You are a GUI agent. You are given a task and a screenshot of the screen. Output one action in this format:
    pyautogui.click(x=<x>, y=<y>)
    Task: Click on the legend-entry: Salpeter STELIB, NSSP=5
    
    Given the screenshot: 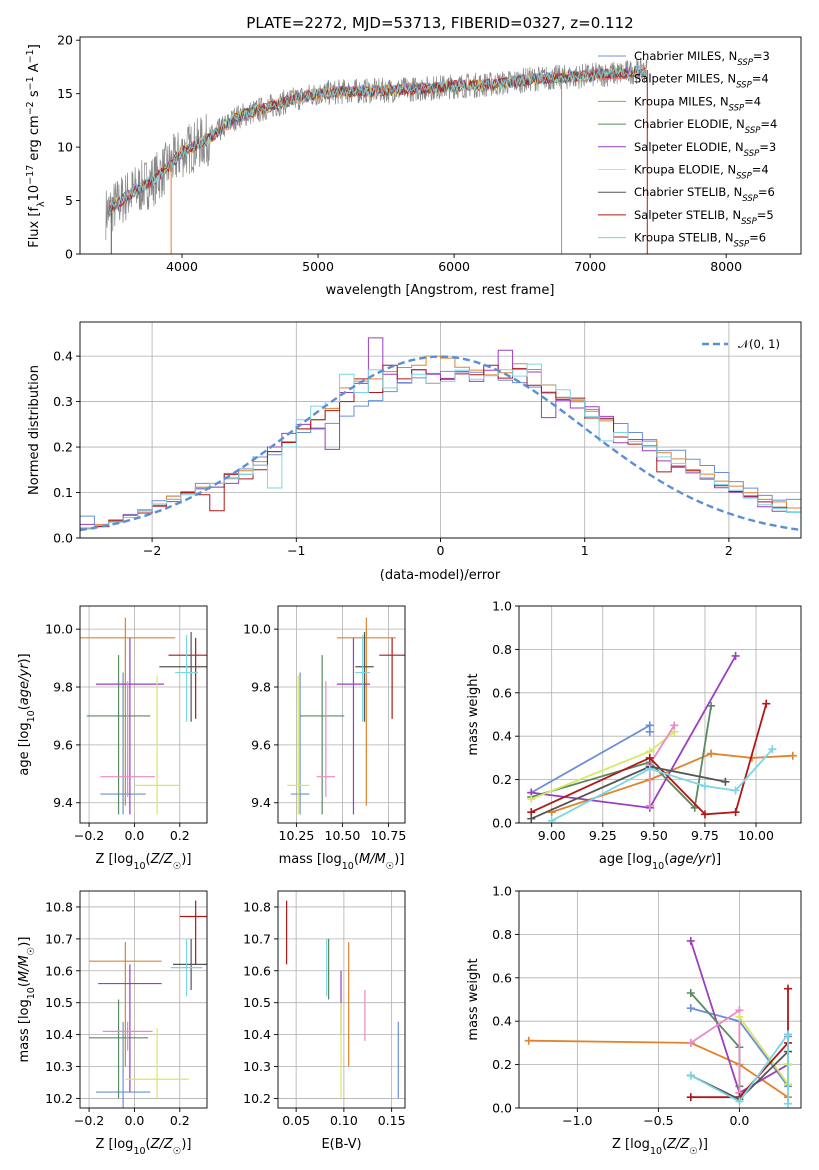 What is the action you would take?
    pyautogui.click(x=704, y=217)
    